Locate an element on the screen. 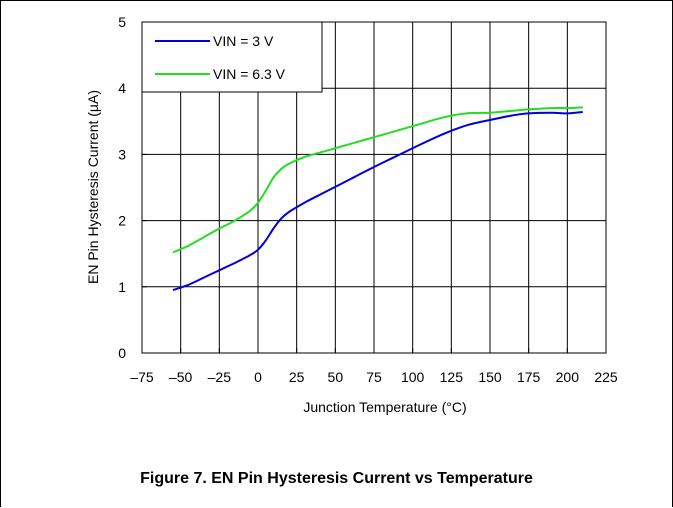 This screenshot has height=508, width=673. x-tick-labels: –75 –50 –25 0 25 50 75 100 125 150 175 200 225 is located at coordinates (374, 366).